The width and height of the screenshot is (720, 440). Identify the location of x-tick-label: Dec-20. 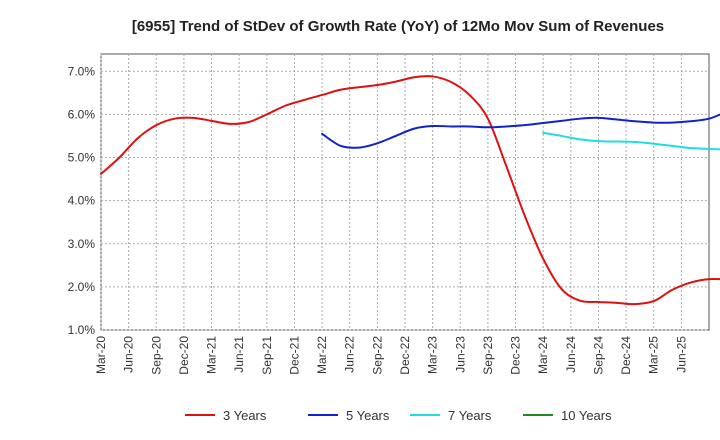
(184, 355).